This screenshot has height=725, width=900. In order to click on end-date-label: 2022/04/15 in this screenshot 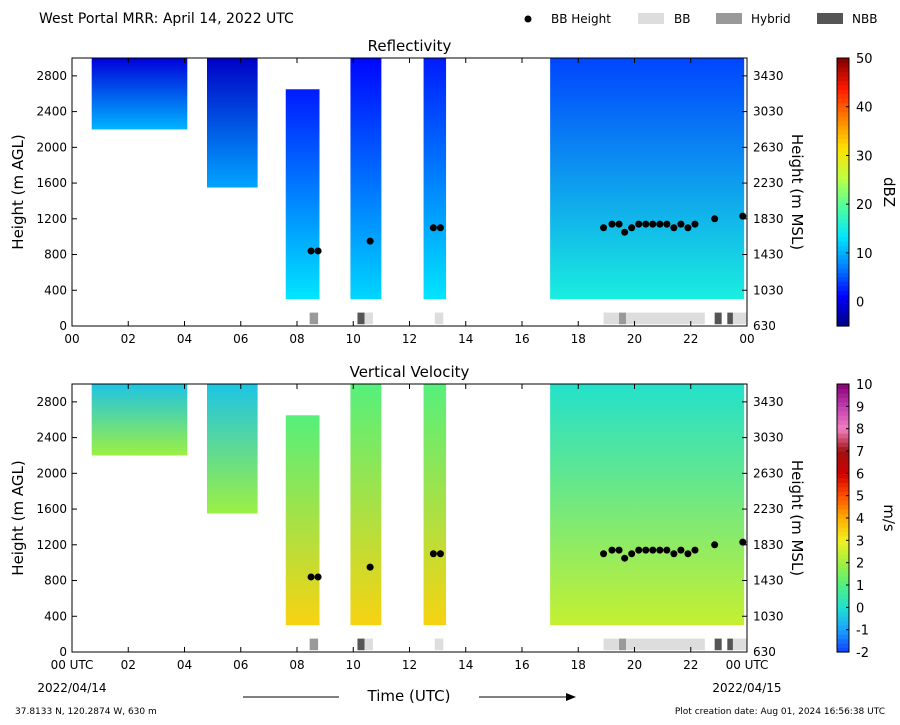, I will do `click(746, 688)`.